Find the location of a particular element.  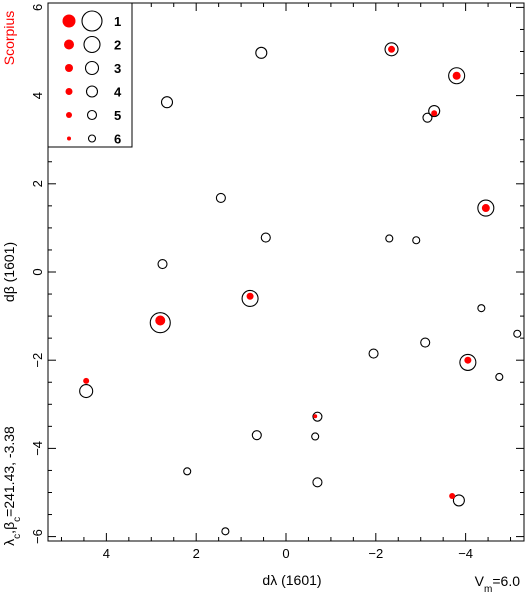

y-tick-label: −6 is located at coordinates (37, 536).